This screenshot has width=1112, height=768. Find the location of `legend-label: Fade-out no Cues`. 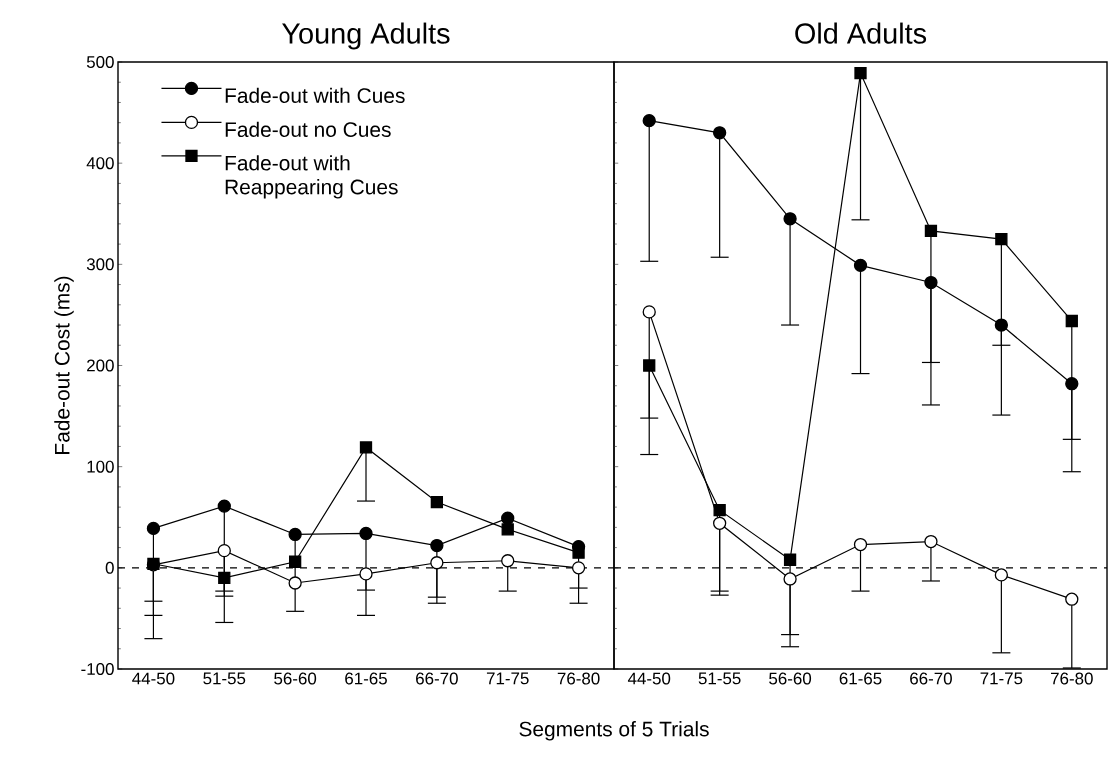

legend-label: Fade-out no Cues is located at coordinates (308, 129).